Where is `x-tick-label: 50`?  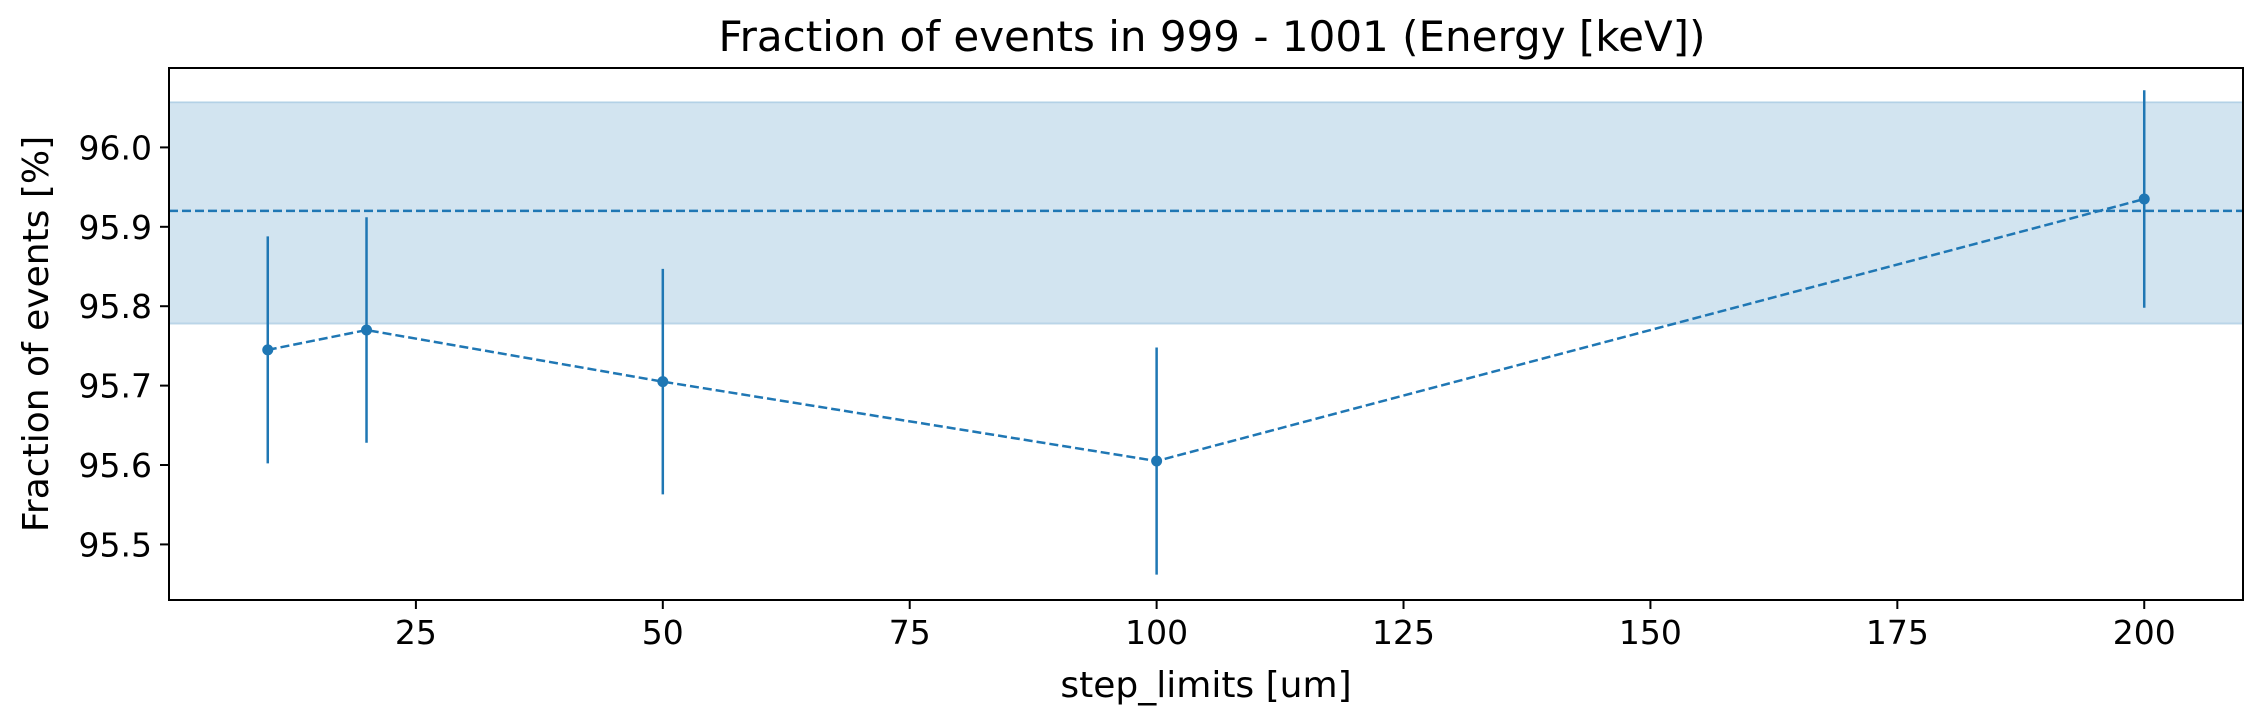
x-tick-label: 50 is located at coordinates (663, 632).